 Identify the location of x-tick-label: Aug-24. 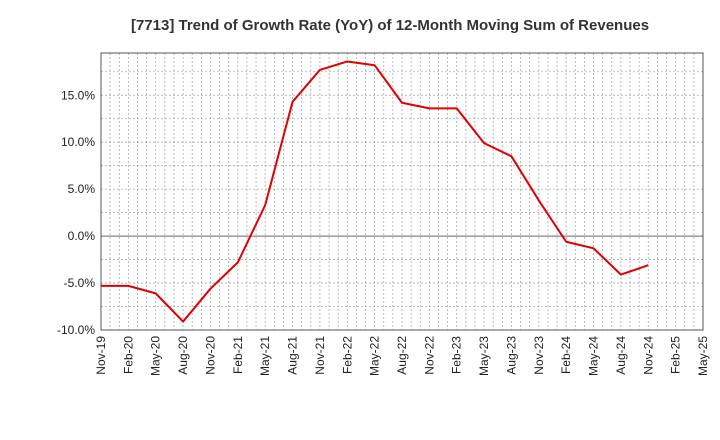
(621, 355).